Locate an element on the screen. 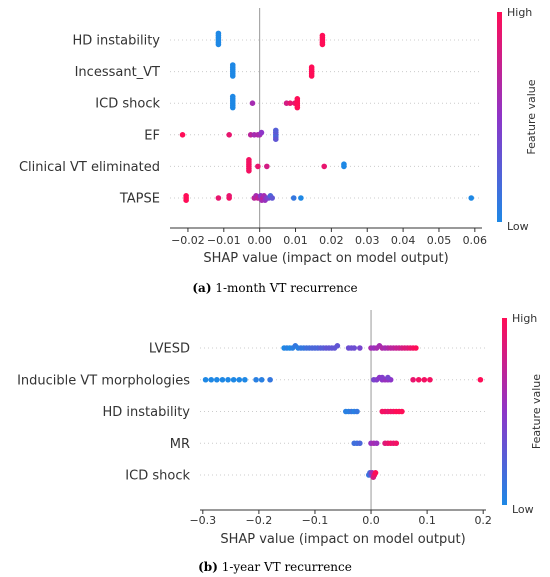  x-tick-label: 0.0 is located at coordinates (371, 520).